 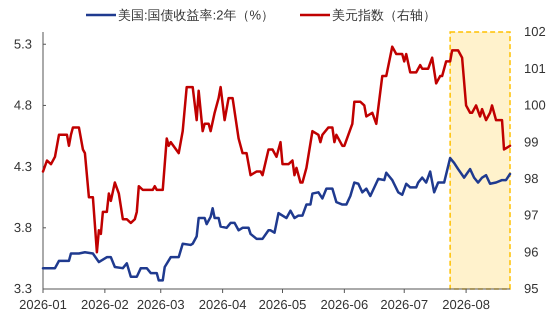 What do you see at coordinates (531, 288) in the screenshot?
I see `y2-tick-label: 95` at bounding box center [531, 288].